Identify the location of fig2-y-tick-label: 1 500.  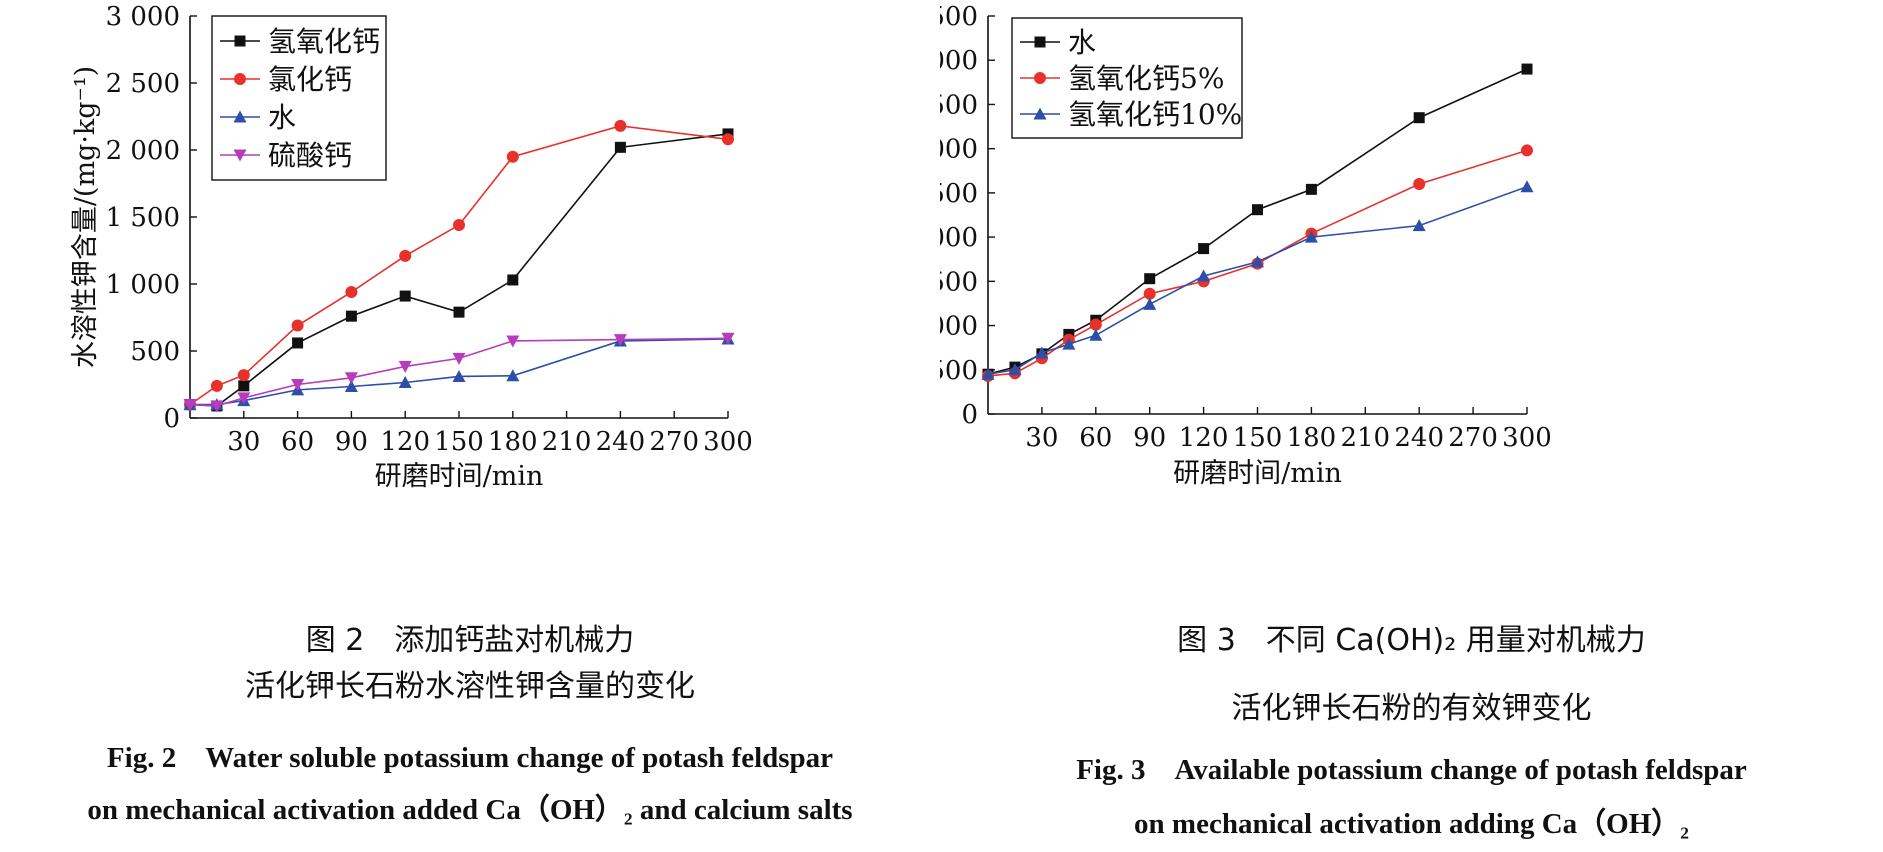
(143, 218).